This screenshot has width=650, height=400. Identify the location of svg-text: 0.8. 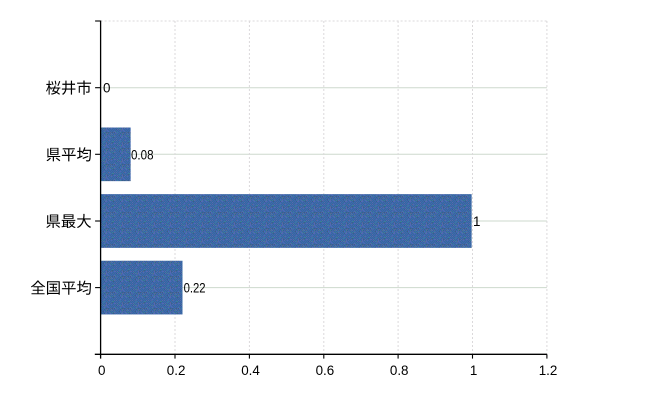
(399, 370).